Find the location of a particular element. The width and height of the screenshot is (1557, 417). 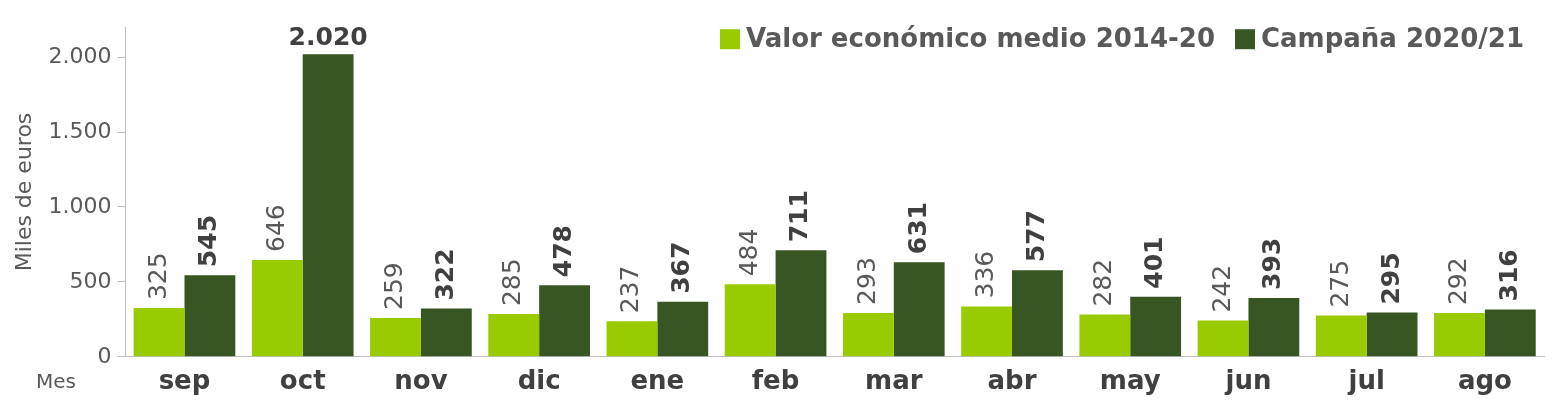

y-axis-title: Miles de euros is located at coordinates (23, 192).